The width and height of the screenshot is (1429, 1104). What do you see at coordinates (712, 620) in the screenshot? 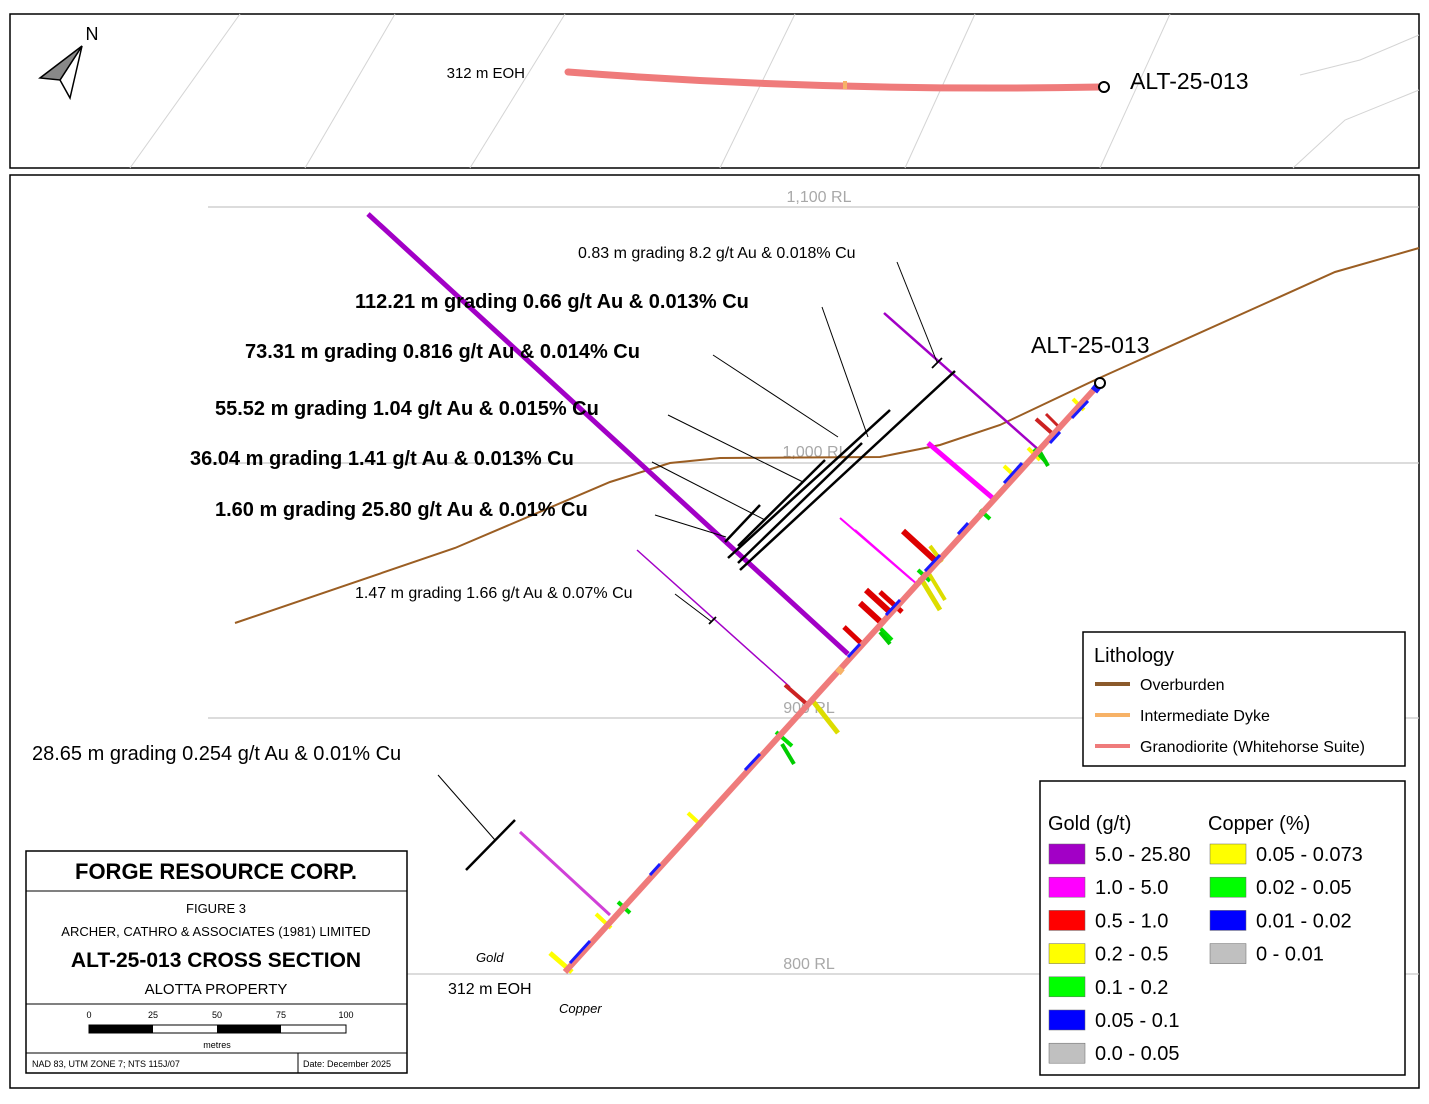
I see `bracket-1-47m` at bounding box center [712, 620].